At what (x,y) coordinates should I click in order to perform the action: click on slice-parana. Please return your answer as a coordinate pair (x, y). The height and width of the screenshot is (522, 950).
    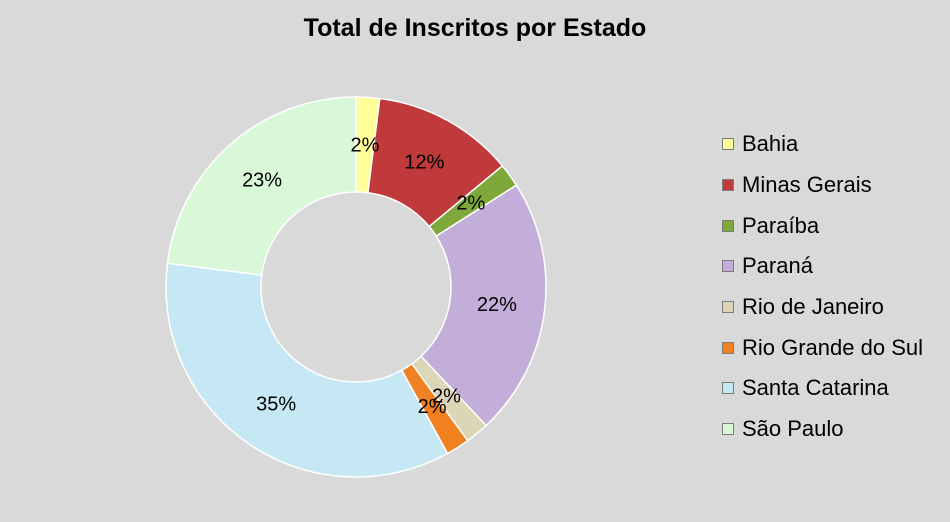
    Looking at the image, I should click on (483, 305).